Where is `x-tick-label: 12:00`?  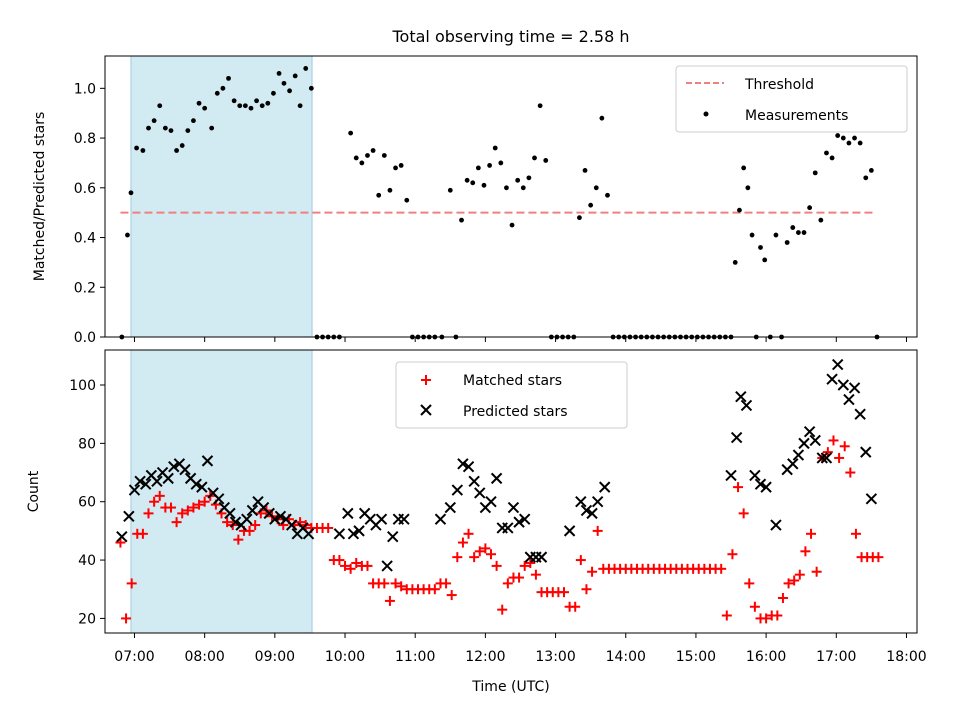
x-tick-label: 12:00 is located at coordinates (485, 657).